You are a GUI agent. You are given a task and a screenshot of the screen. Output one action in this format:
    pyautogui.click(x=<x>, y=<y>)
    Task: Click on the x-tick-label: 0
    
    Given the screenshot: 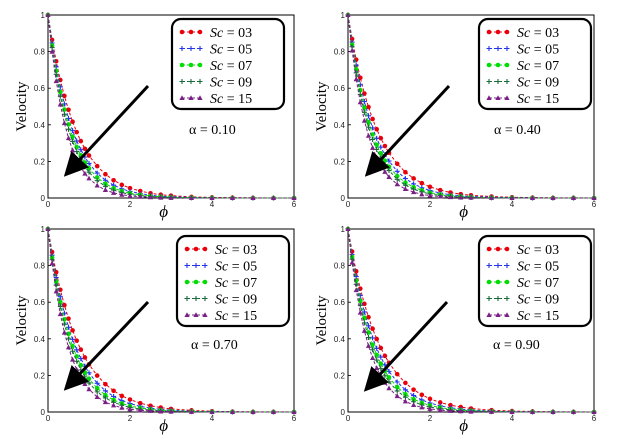 What is the action you would take?
    pyautogui.click(x=48, y=418)
    